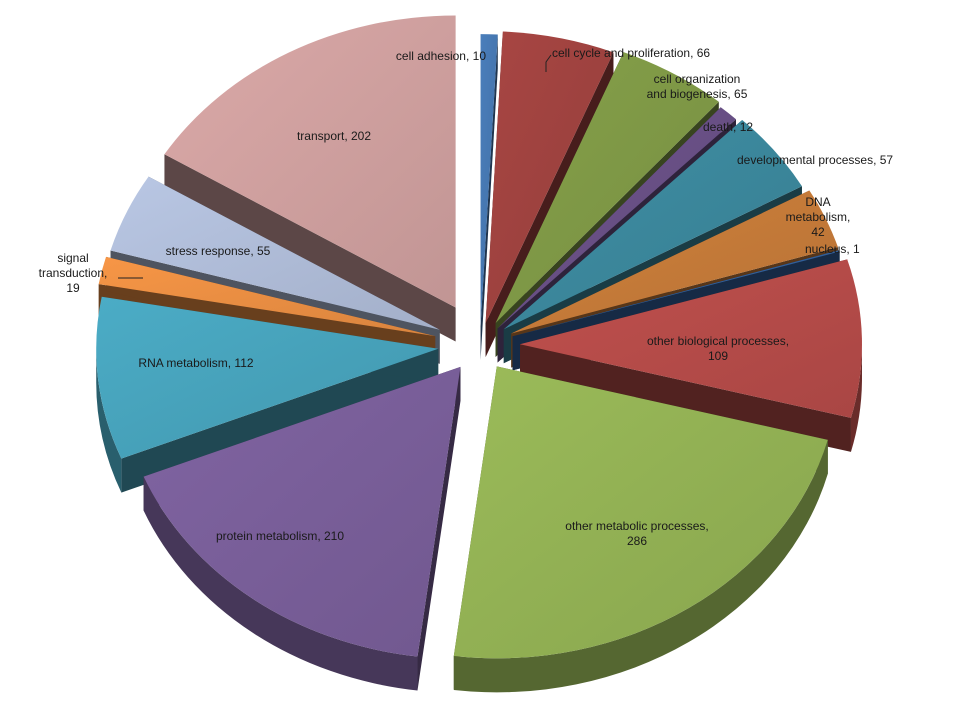  Describe the element at coordinates (818, 217) in the screenshot. I see `pie-data-label-6: DNA metabolism, 42` at that location.